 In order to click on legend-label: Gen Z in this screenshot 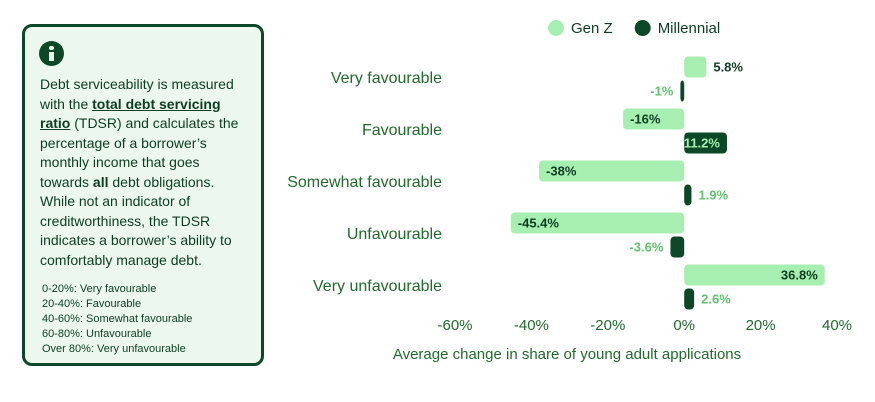, I will do `click(592, 28)`.